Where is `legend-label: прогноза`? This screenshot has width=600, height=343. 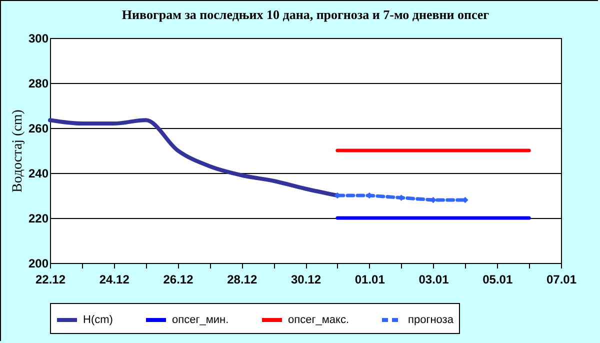
legend-label: прогноза is located at coordinates (431, 320).